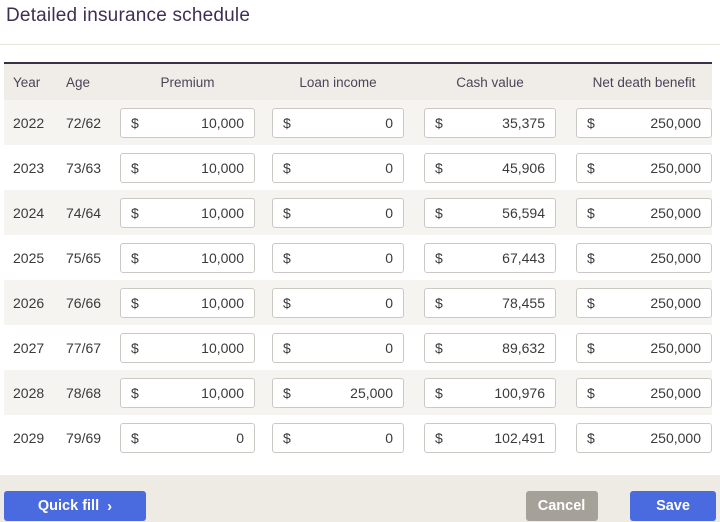 Image resolution: width=720 pixels, height=522 pixels. Describe the element at coordinates (84, 257) in the screenshot. I see `age-cell: 75/65` at that location.